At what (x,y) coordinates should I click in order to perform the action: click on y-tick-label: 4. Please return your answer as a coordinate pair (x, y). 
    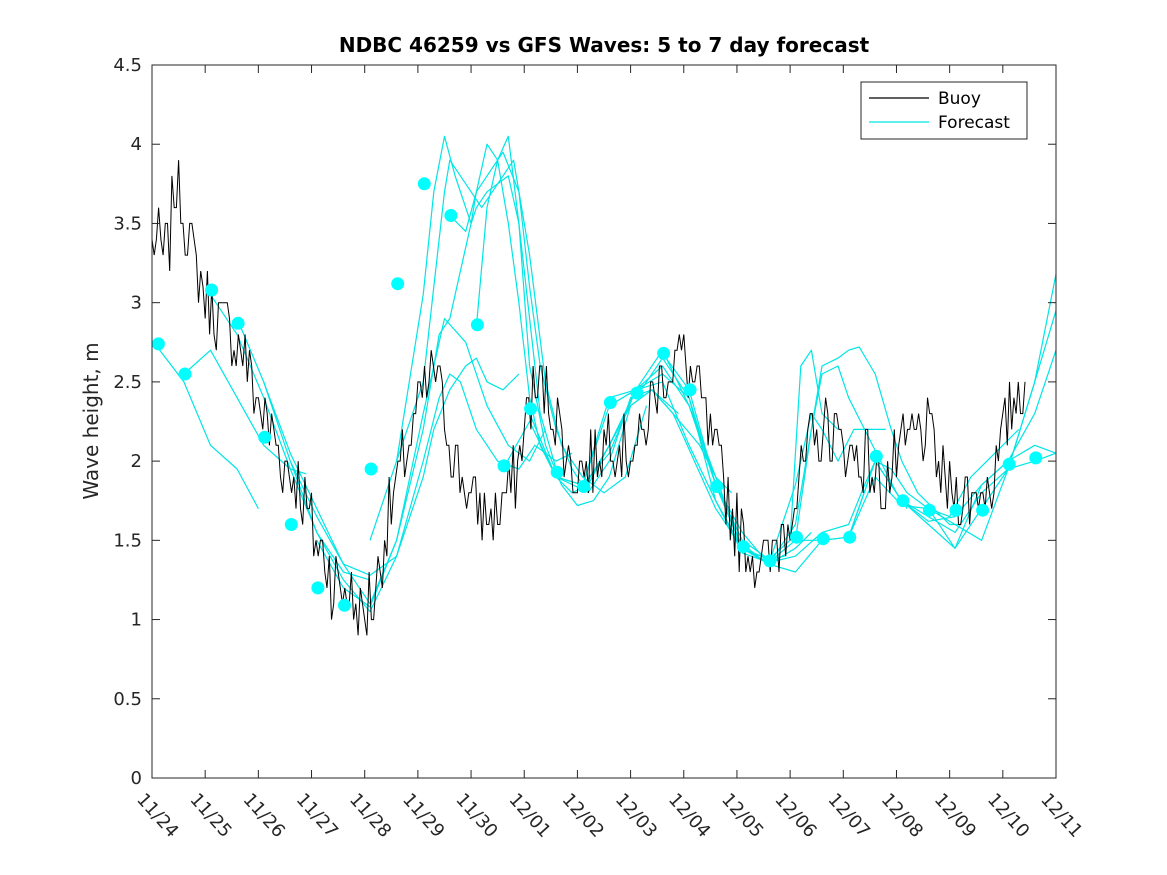
    Looking at the image, I should click on (136, 144).